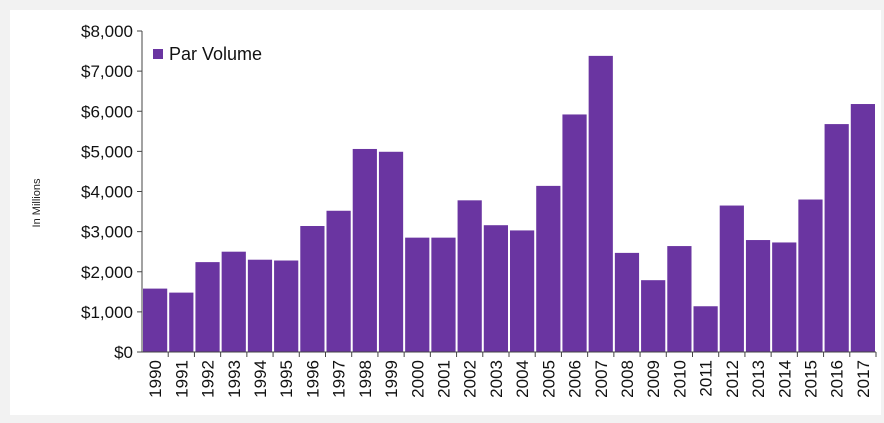 The width and height of the screenshot is (884, 423). I want to click on x-tick-label: 2001, so click(443, 379).